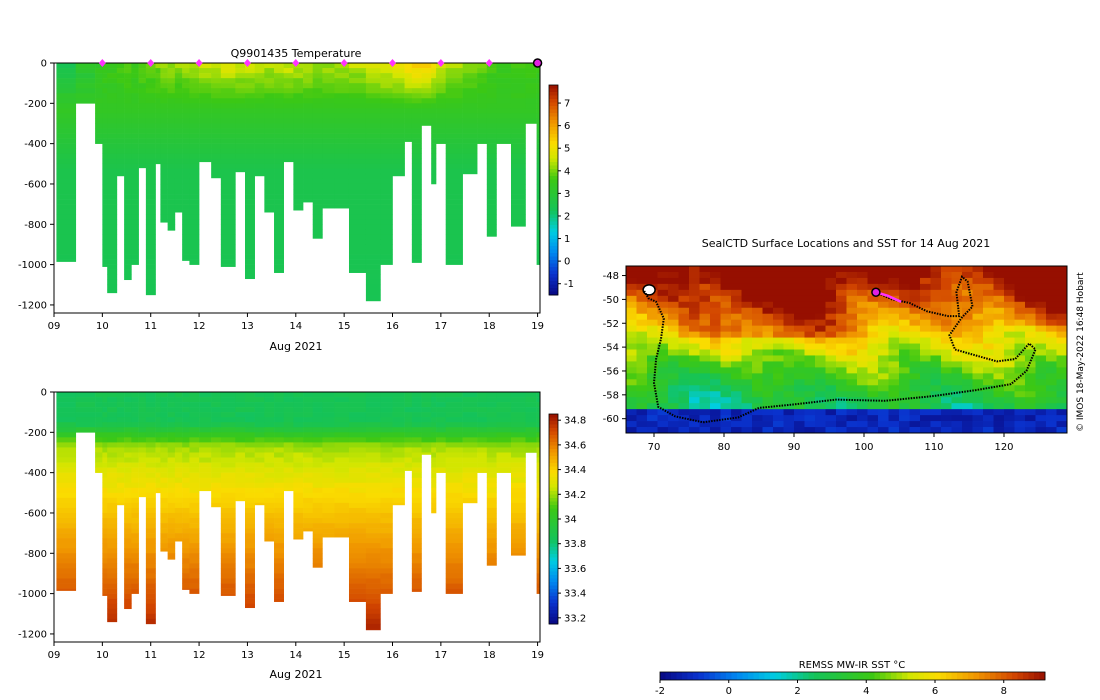  Describe the element at coordinates (553, 199) in the screenshot. I see `p1-colorbar-swatch` at that location.